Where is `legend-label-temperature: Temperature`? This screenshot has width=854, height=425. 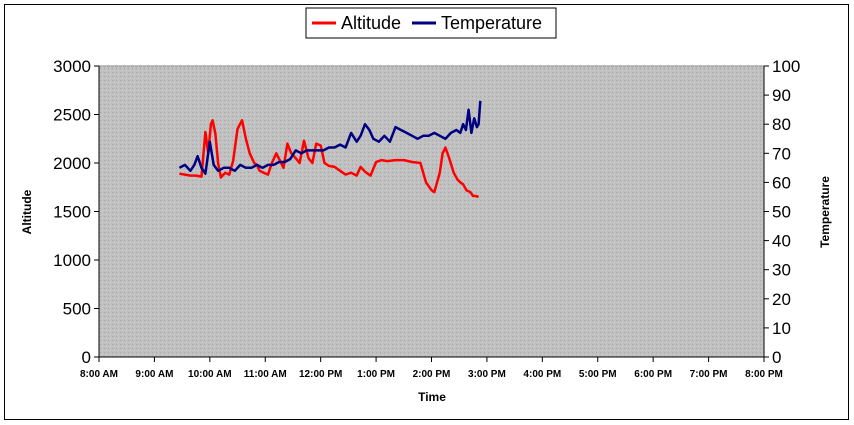 legend-label-temperature: Temperature is located at coordinates (491, 23).